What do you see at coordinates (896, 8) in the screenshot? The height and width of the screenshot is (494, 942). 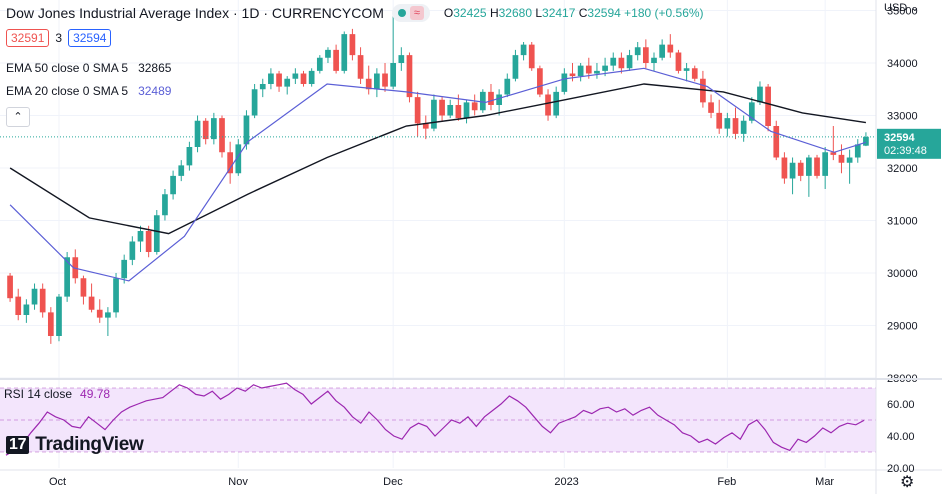 I see `currency-label: USD` at bounding box center [896, 8].